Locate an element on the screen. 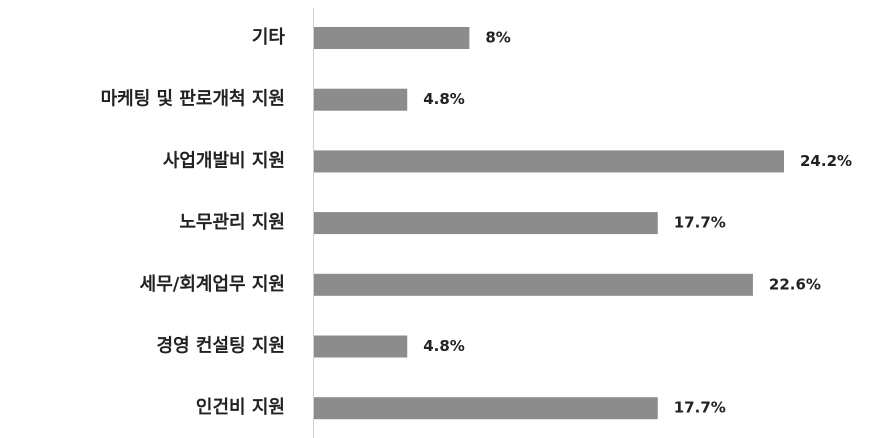  category-label: 노무관리 지원 is located at coordinates (232, 222).